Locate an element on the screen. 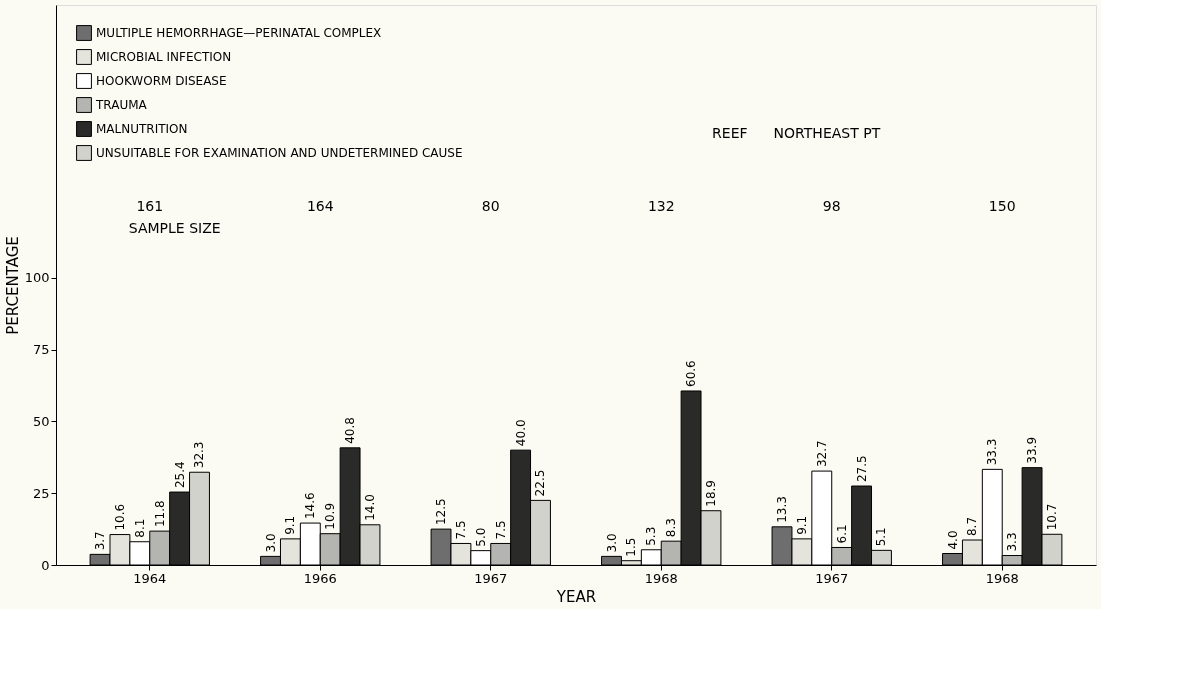  annotation: 161 is located at coordinates (150, 205).